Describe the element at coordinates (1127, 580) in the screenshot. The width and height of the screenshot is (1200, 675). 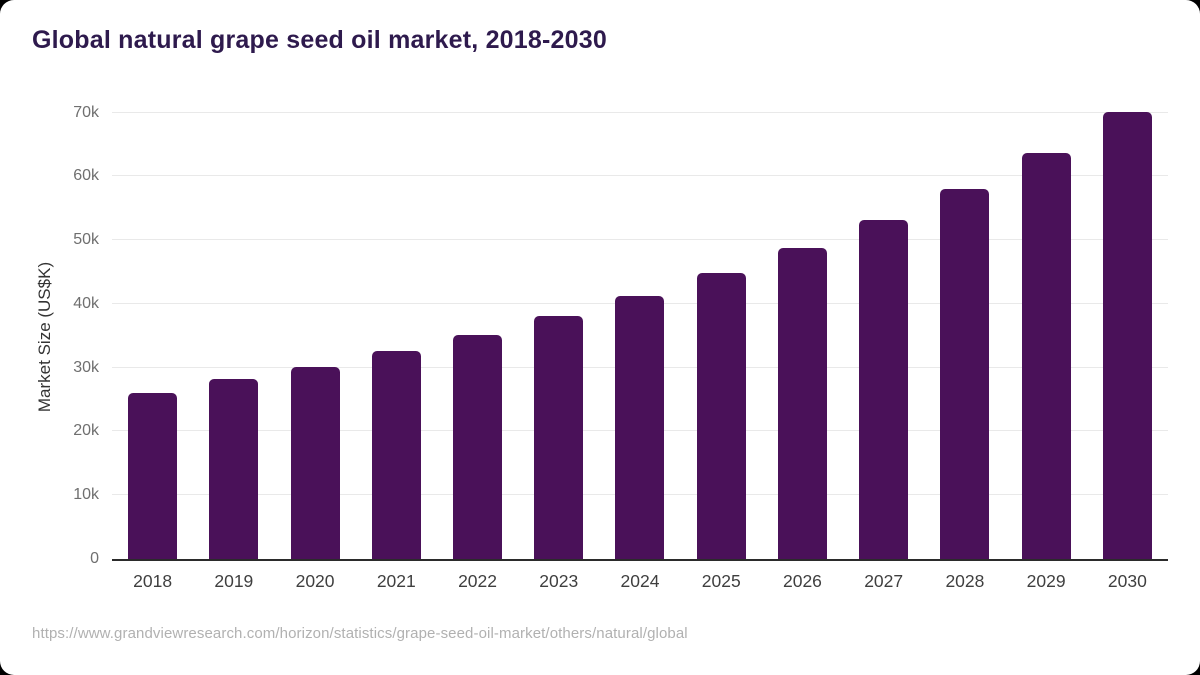
I see `x-tick-label-2030: 2030` at that location.